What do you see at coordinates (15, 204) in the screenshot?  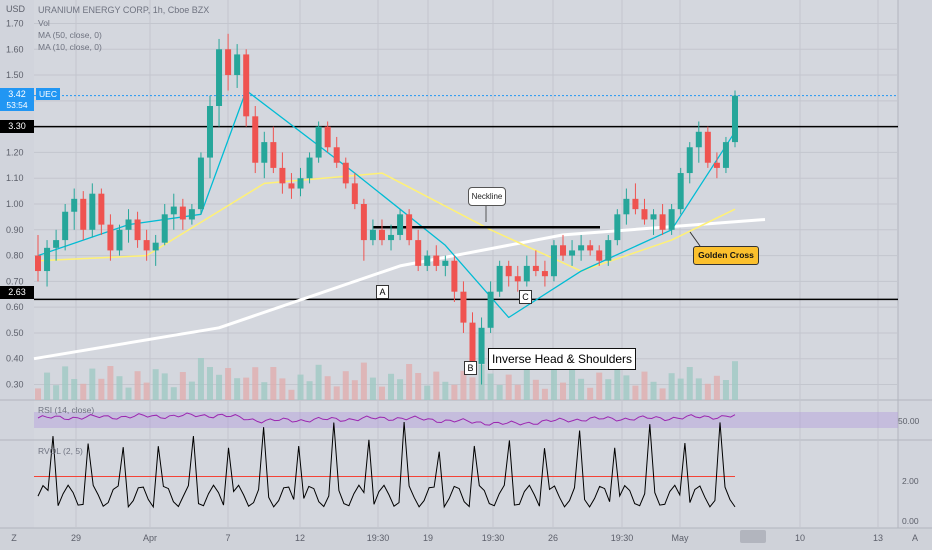 I see `y-tick-label: 1.00` at bounding box center [15, 204].